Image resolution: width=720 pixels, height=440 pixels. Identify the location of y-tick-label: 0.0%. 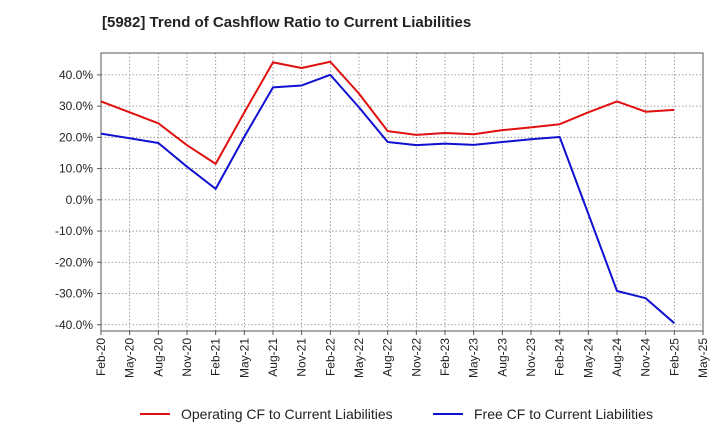
(80, 200).